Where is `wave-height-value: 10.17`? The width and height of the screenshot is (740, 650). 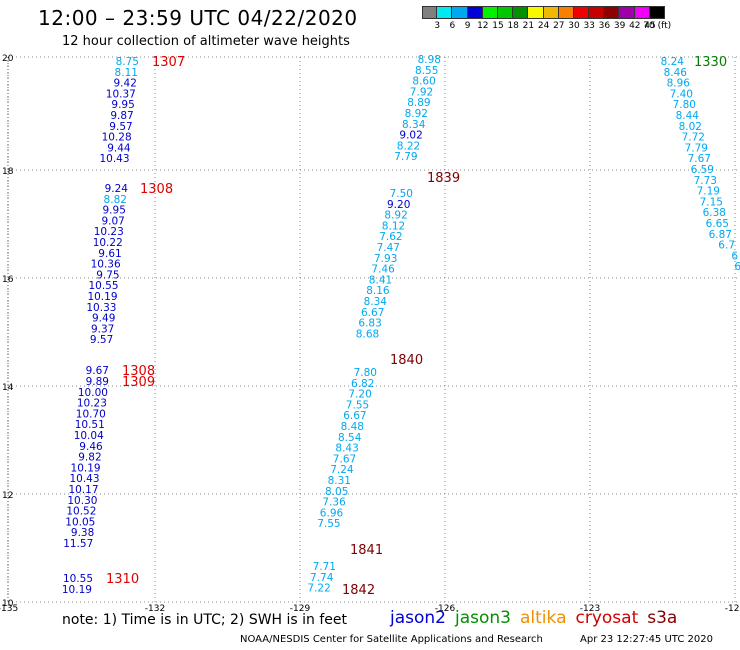 wave-height-value: 10.17 is located at coordinates (83, 490).